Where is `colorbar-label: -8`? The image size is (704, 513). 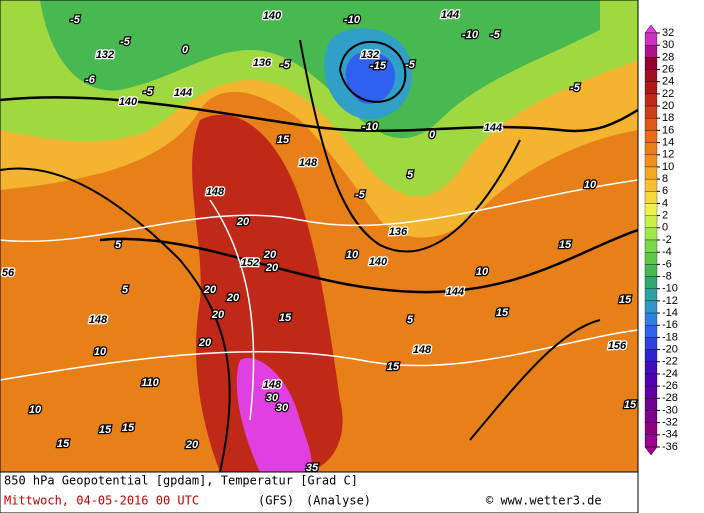 colorbar-label: -8 is located at coordinates (667, 276).